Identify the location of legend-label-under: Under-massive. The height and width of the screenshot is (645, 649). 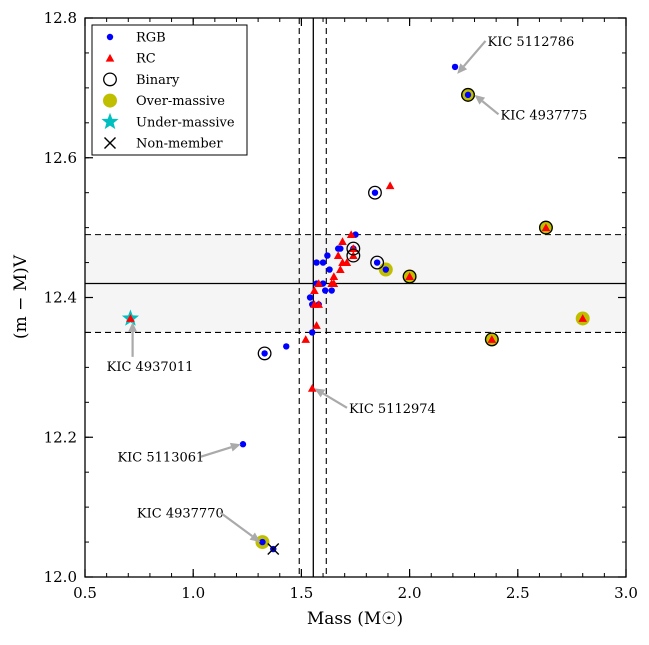
(185, 122).